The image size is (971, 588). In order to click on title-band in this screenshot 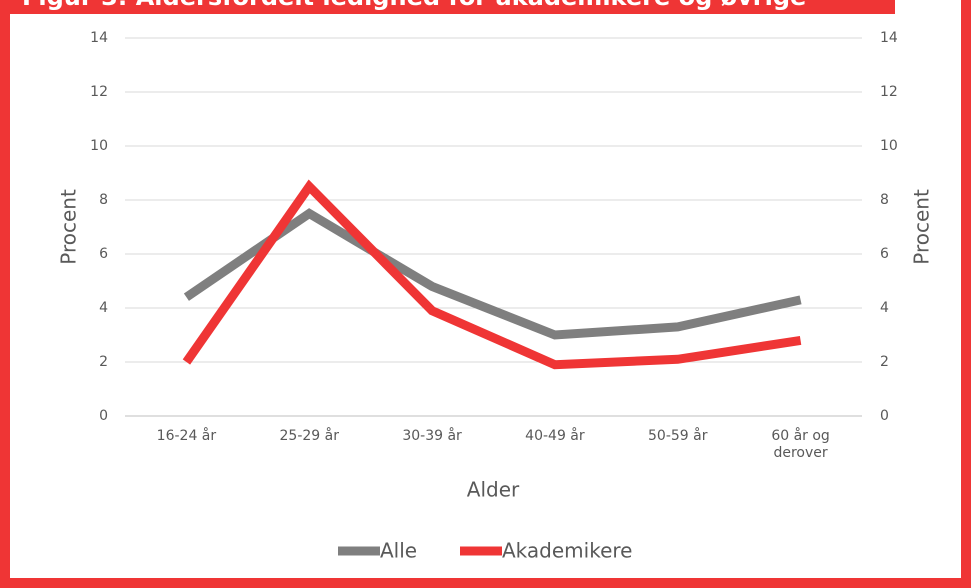, I will do `click(447, 7)`.